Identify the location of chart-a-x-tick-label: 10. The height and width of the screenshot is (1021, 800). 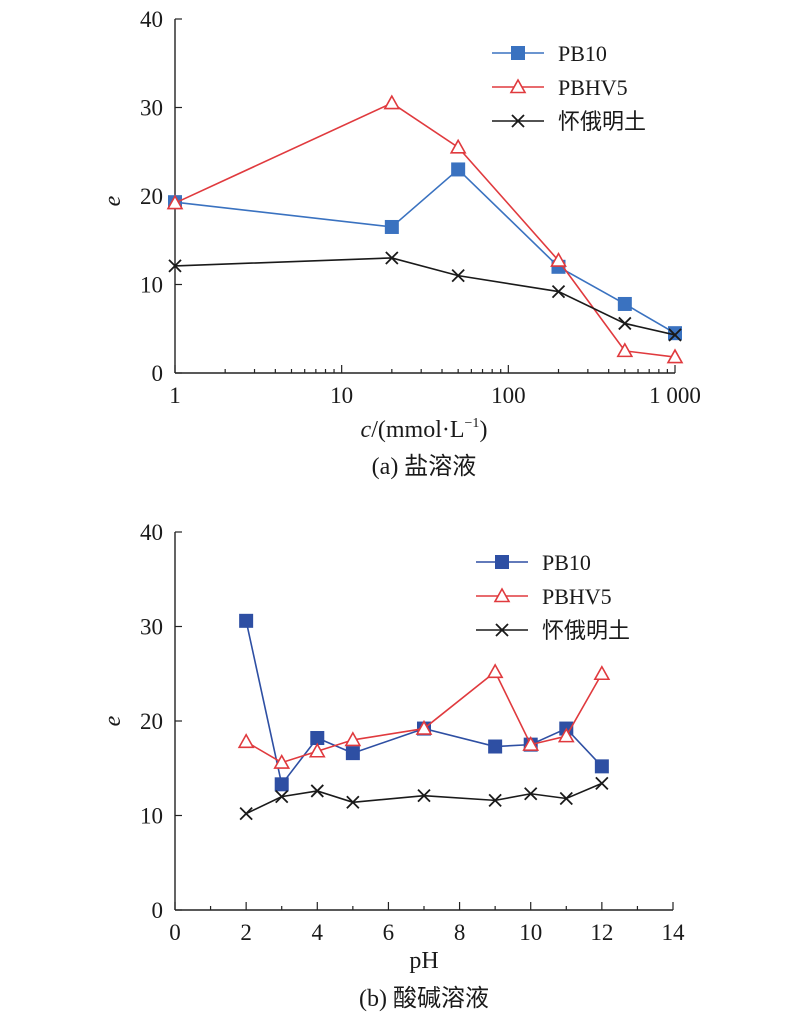
(341, 395).